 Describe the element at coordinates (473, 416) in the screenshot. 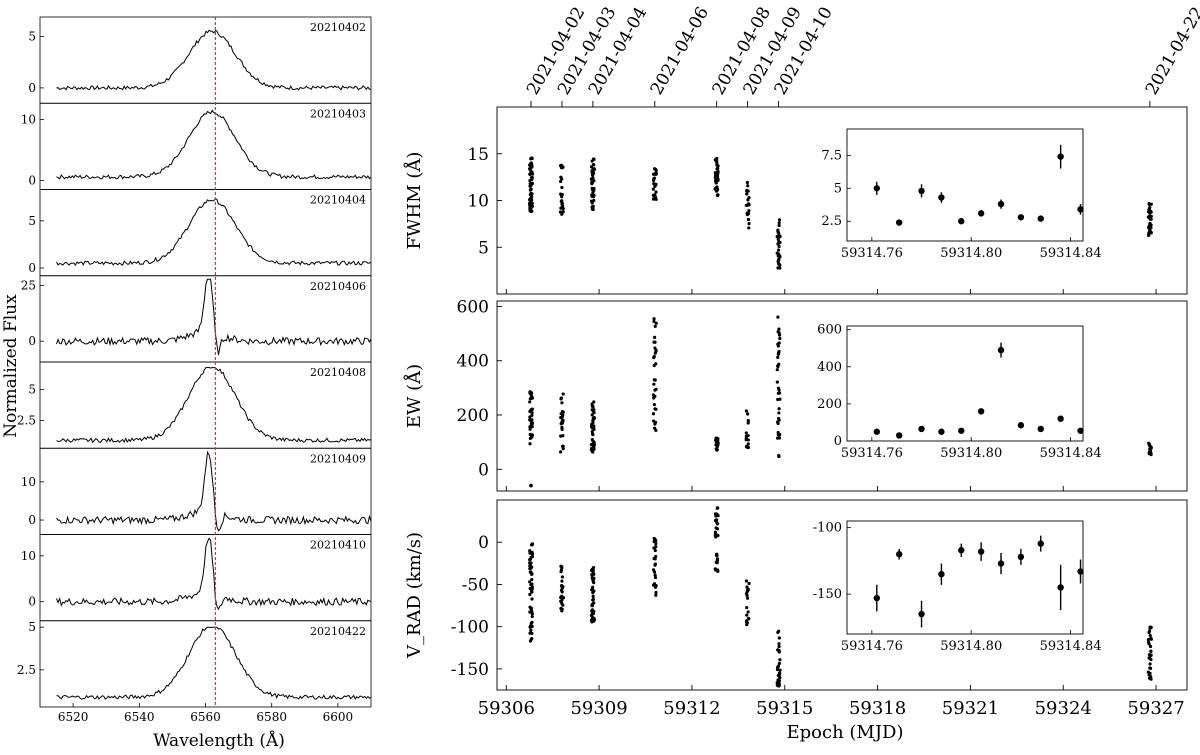

I see `y-tick-label: 200` at that location.